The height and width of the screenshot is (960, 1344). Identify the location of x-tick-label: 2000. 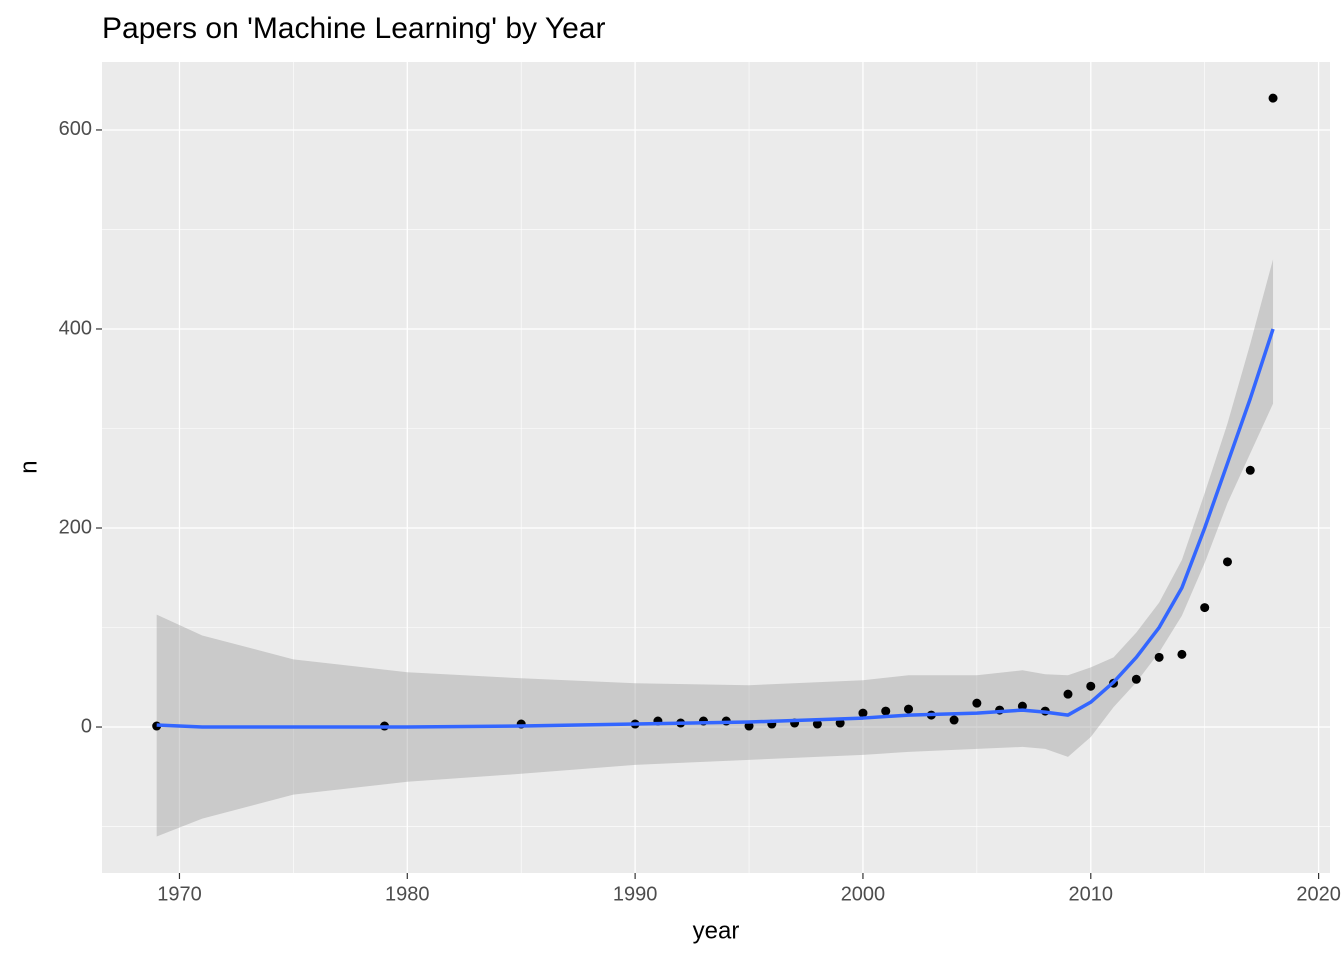
(863, 894).